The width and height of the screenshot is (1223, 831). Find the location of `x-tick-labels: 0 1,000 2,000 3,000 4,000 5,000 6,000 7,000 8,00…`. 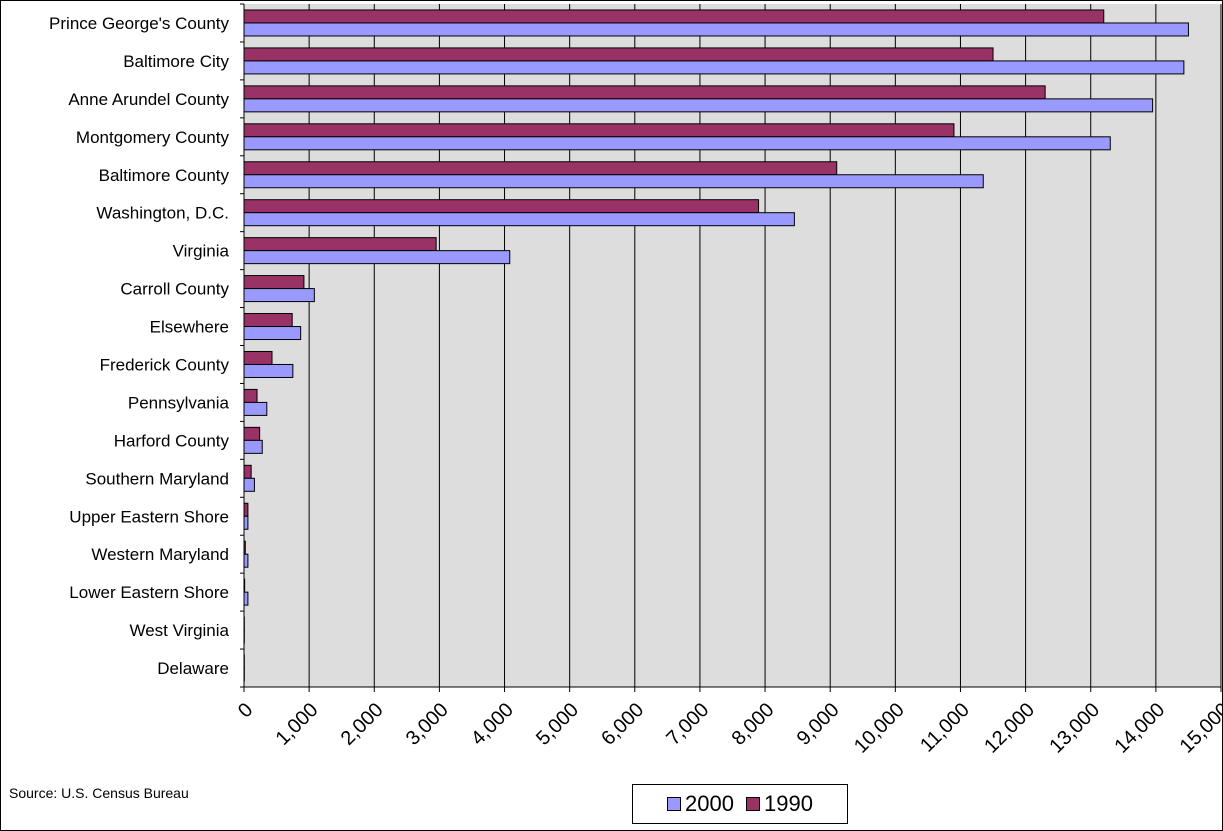

x-tick-labels: 0 1,000 2,000 3,000 4,000 5,000 6,000 7,000 8,00… is located at coordinates (728, 728).